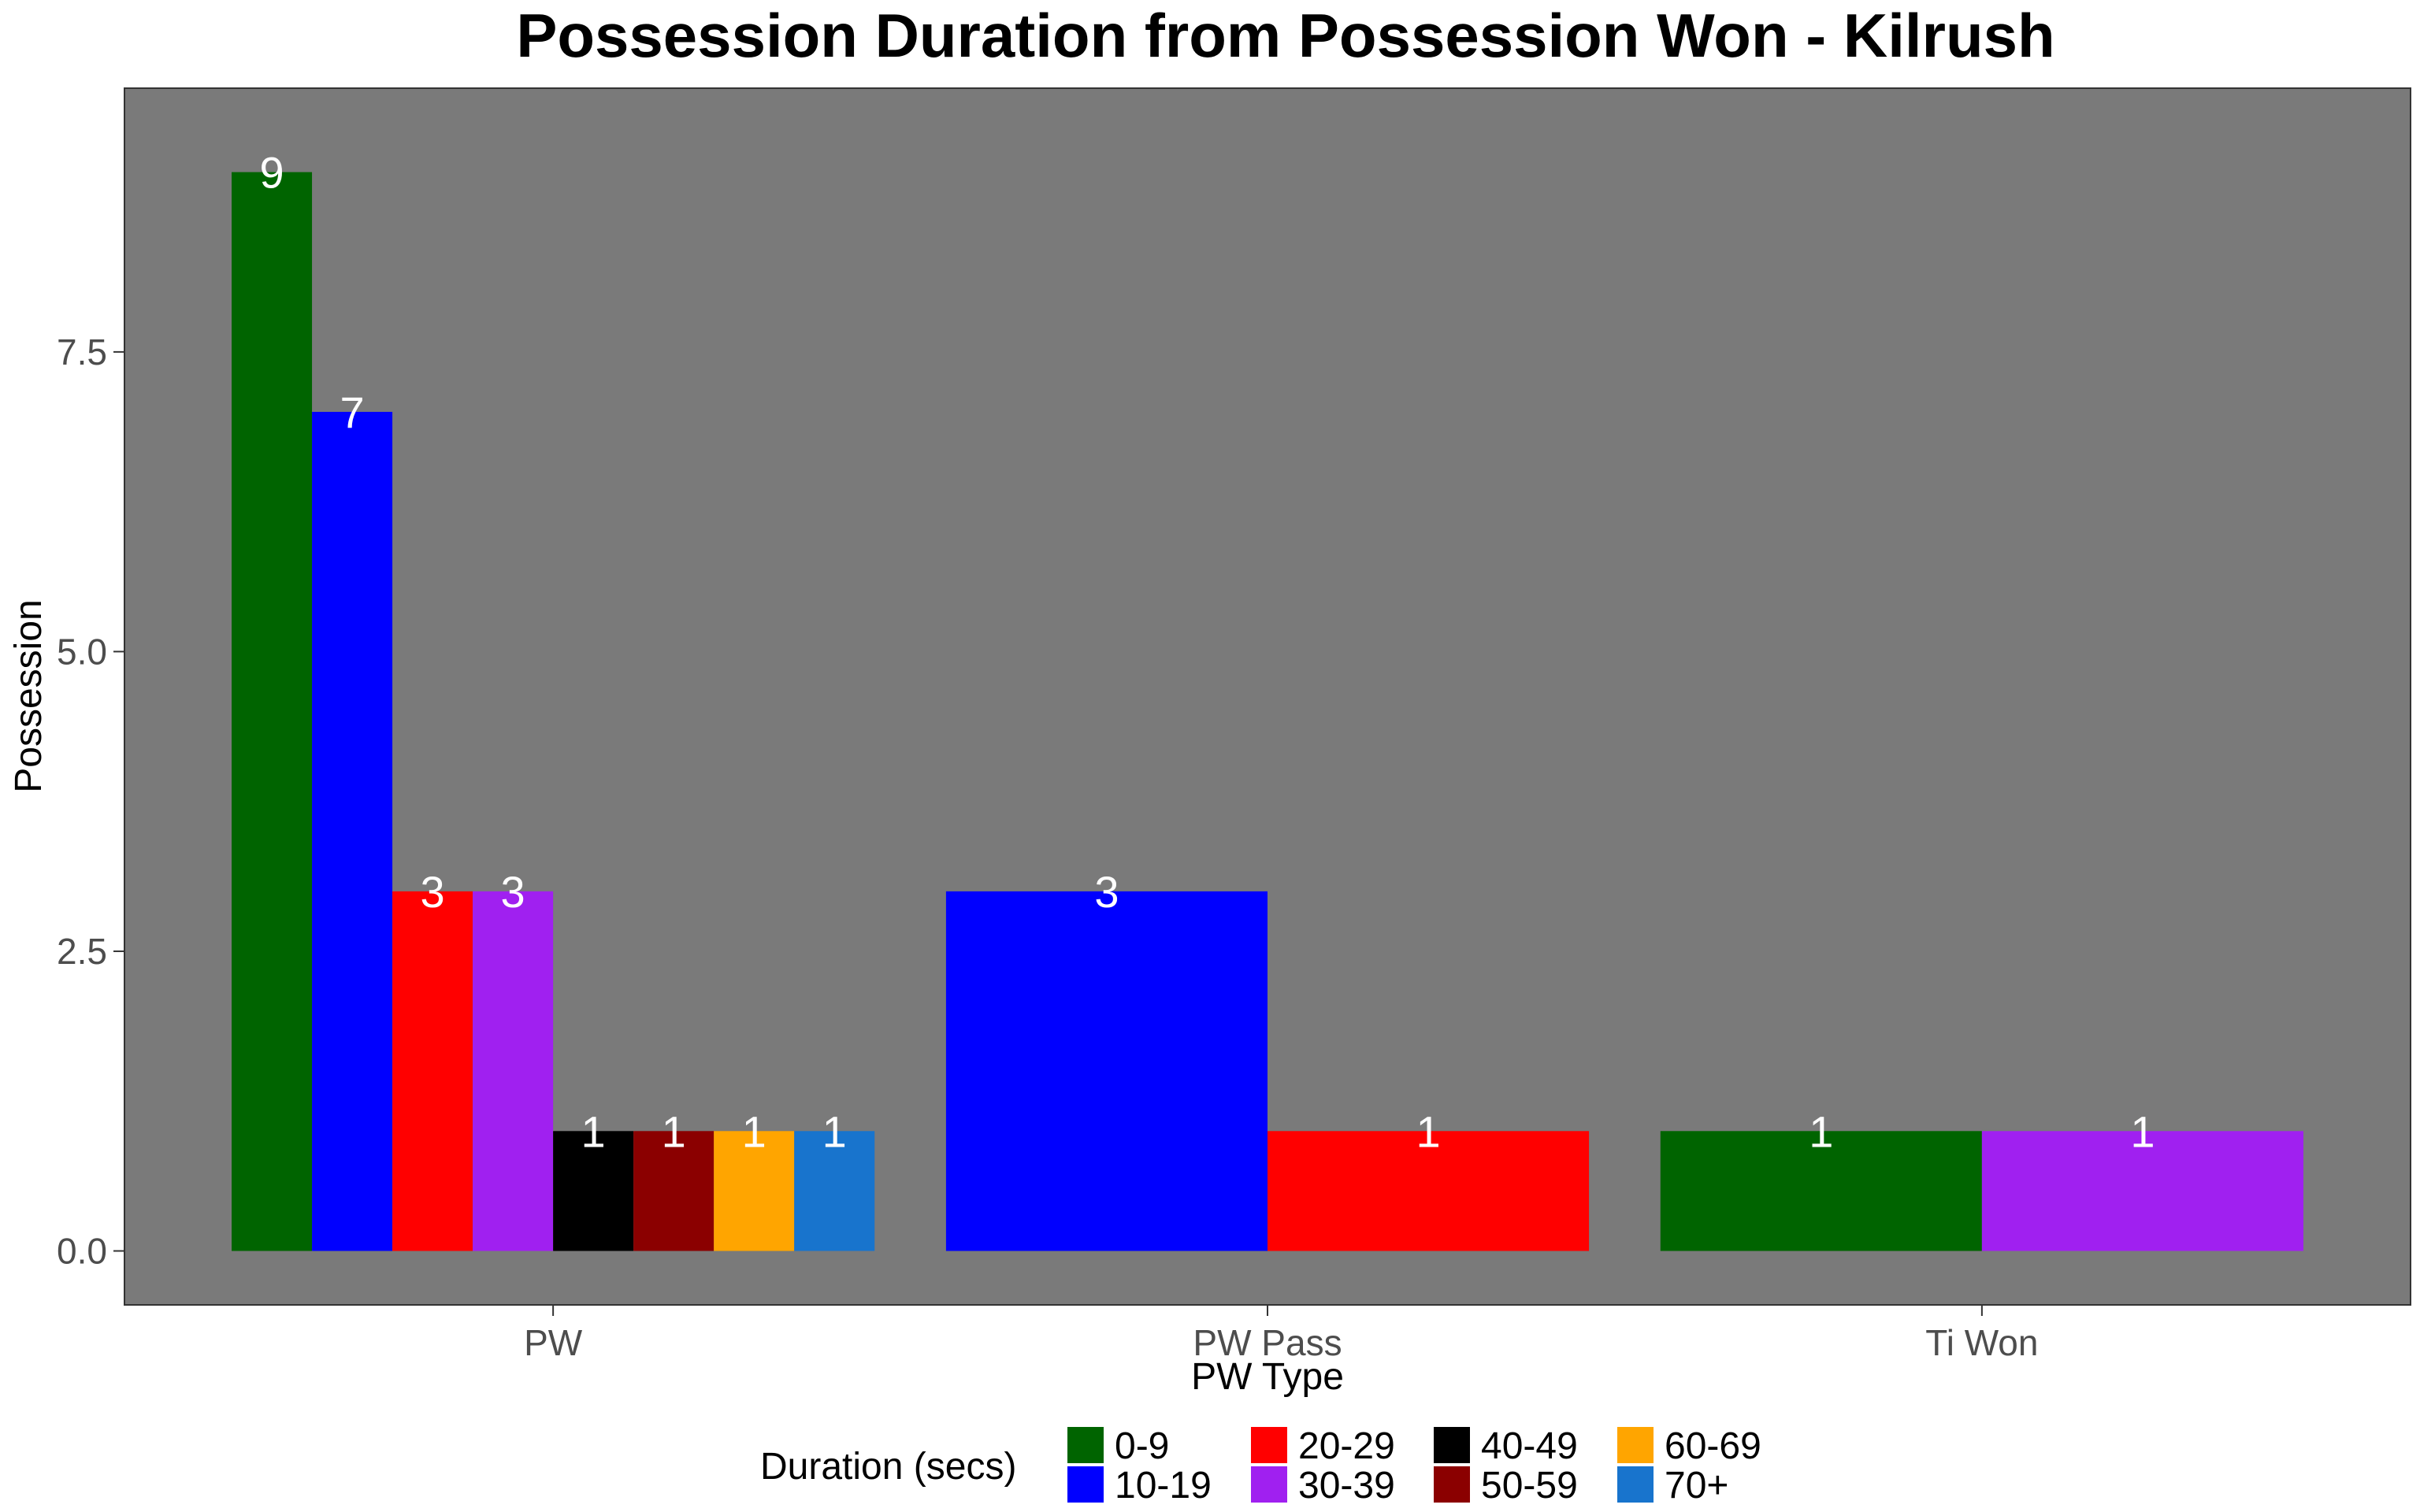 Image resolution: width=2420 pixels, height=1512 pixels. What do you see at coordinates (271, 173) in the screenshot?
I see `bar-value-label: 9` at bounding box center [271, 173].